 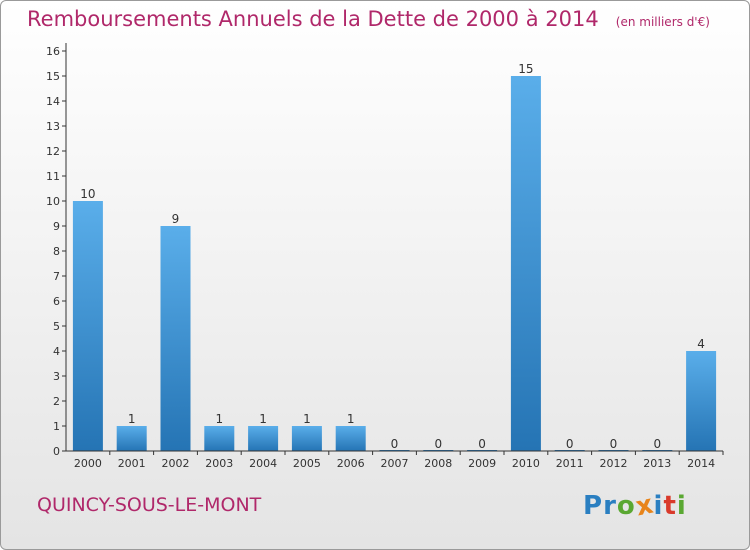 I want to click on proxiti-logo: Proxiti, so click(x=635, y=505).